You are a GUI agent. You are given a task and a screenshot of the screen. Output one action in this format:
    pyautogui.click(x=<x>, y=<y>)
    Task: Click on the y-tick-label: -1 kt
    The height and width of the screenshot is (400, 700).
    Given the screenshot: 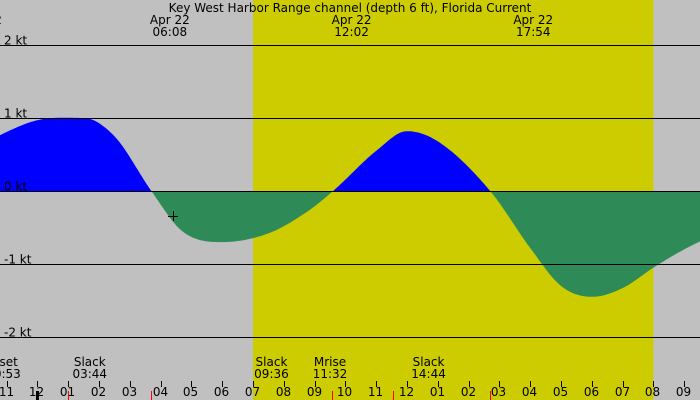 What is the action you would take?
    pyautogui.click(x=18, y=260)
    